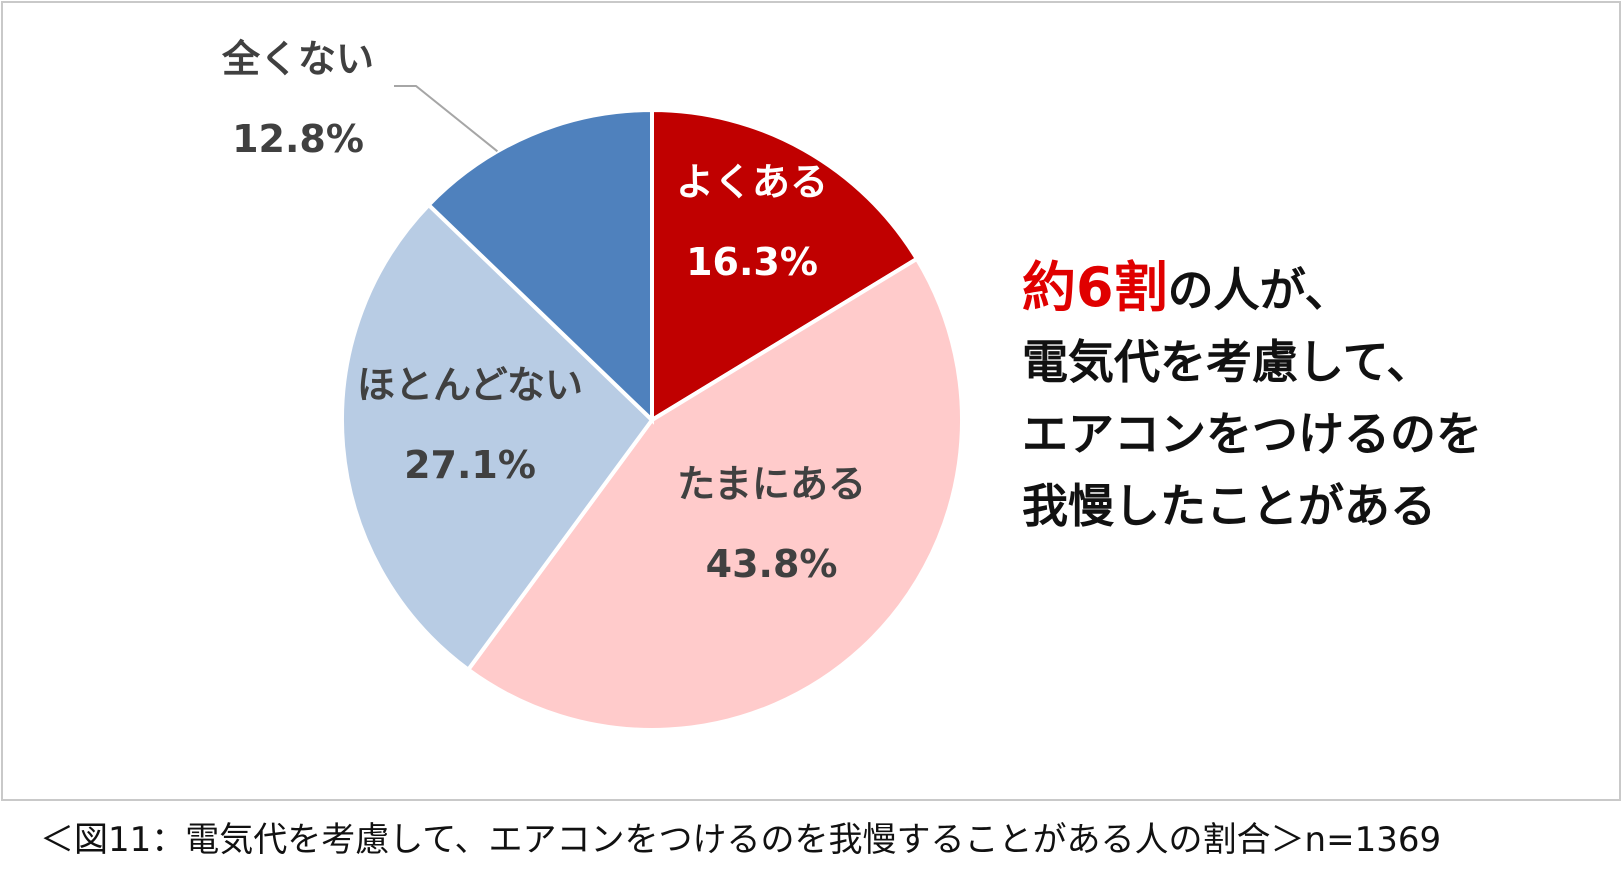 Image resolution: width=1624 pixels, height=872 pixels. Describe the element at coordinates (297, 59) in the screenshot. I see `slice-category-label: 全くない` at that location.